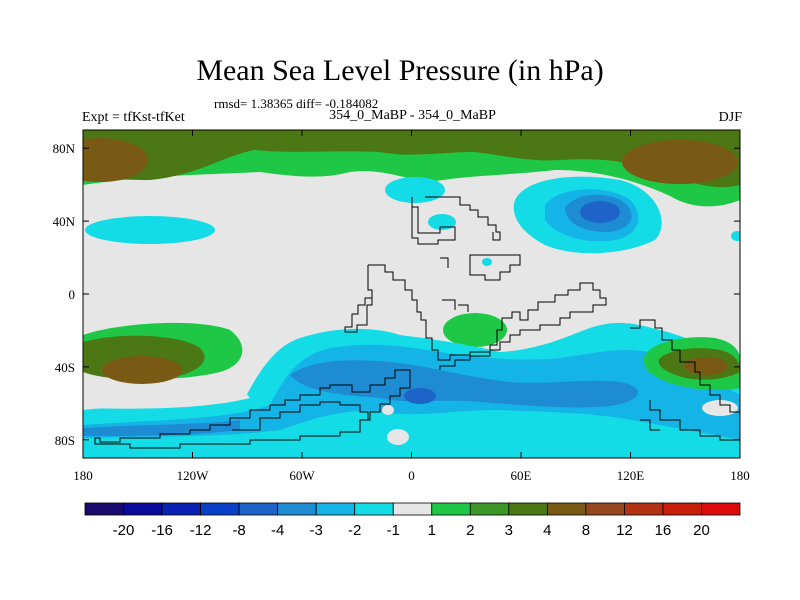  I want to click on subtitle: 354_0_MaBP - 354_0_MaBP, so click(412, 115).